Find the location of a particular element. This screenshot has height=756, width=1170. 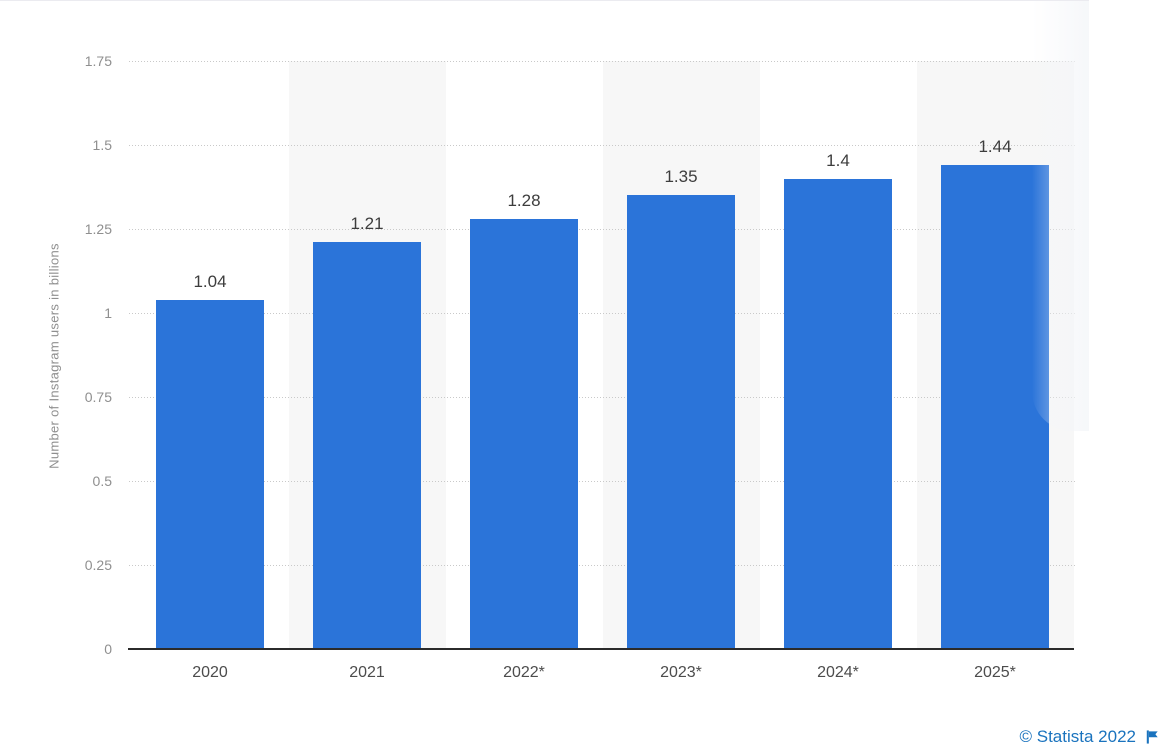

y-tick-label: 1.25 is located at coordinates (98, 229).